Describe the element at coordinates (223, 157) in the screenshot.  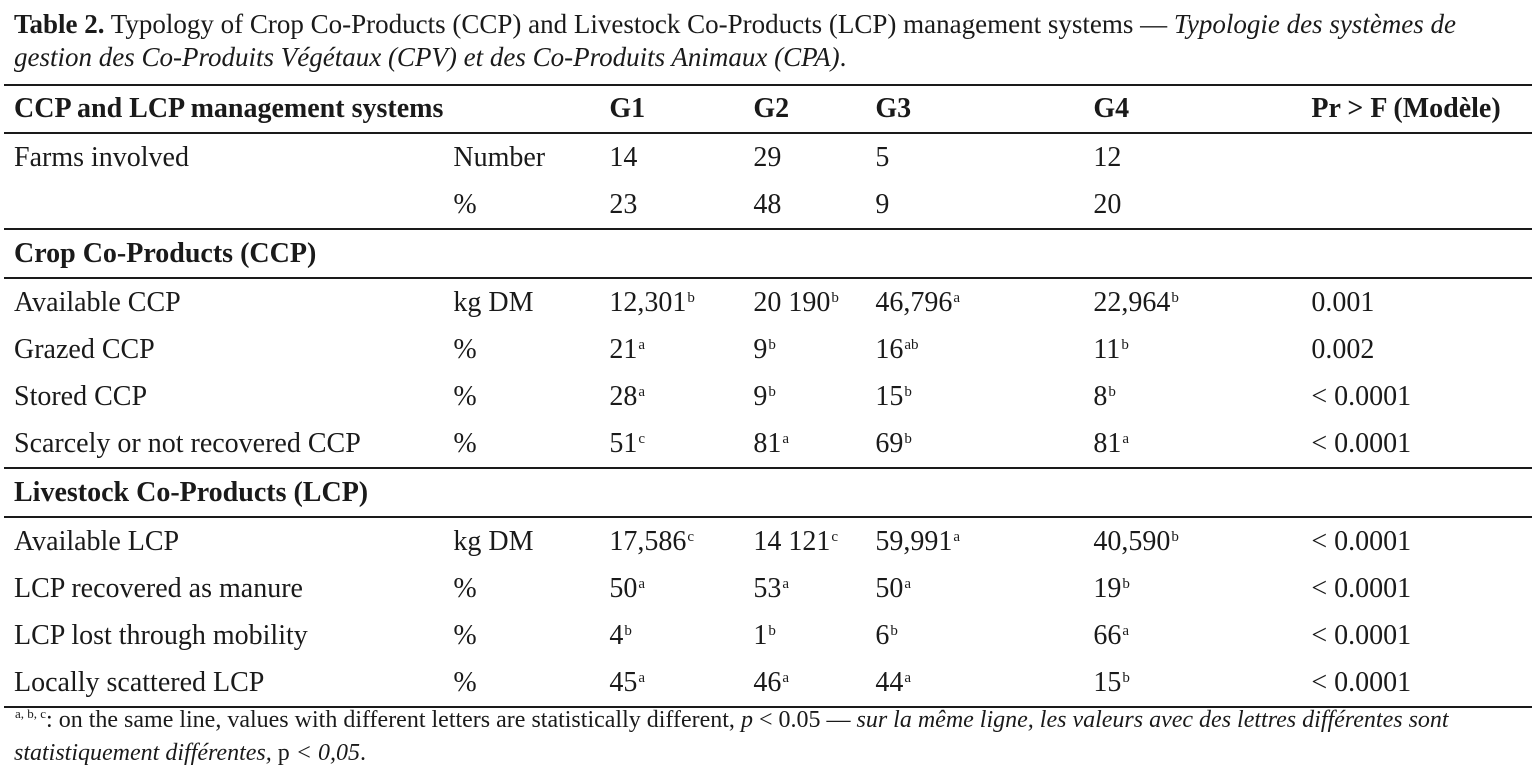
I see `row-label: Farms involved` at that location.